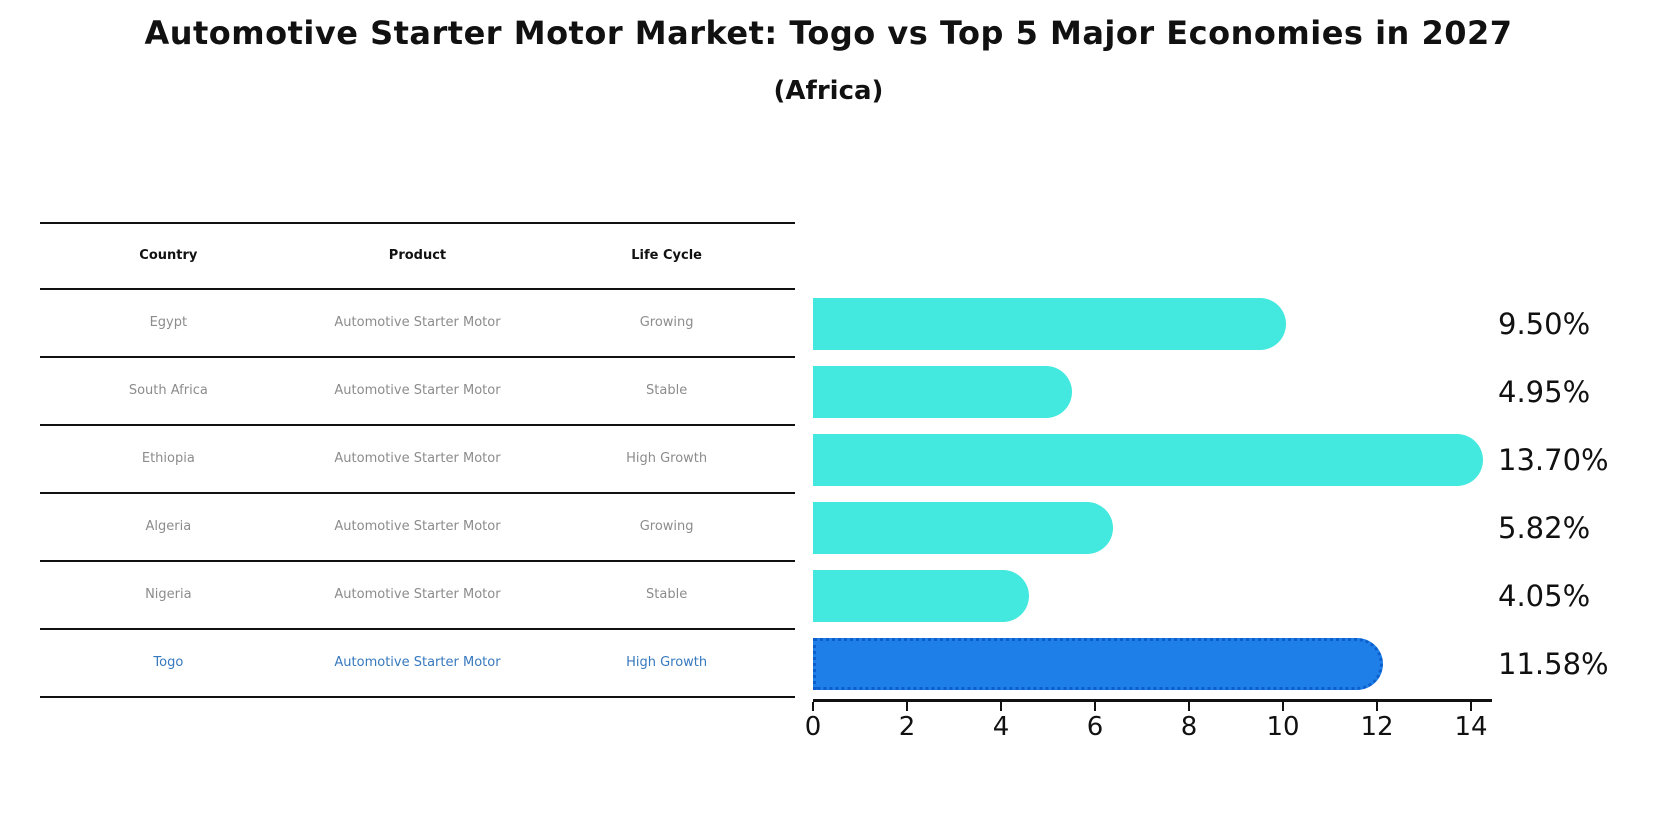 The width and height of the screenshot is (1657, 823). I want to click on bar-row-ethiopia, so click(1163, 460).